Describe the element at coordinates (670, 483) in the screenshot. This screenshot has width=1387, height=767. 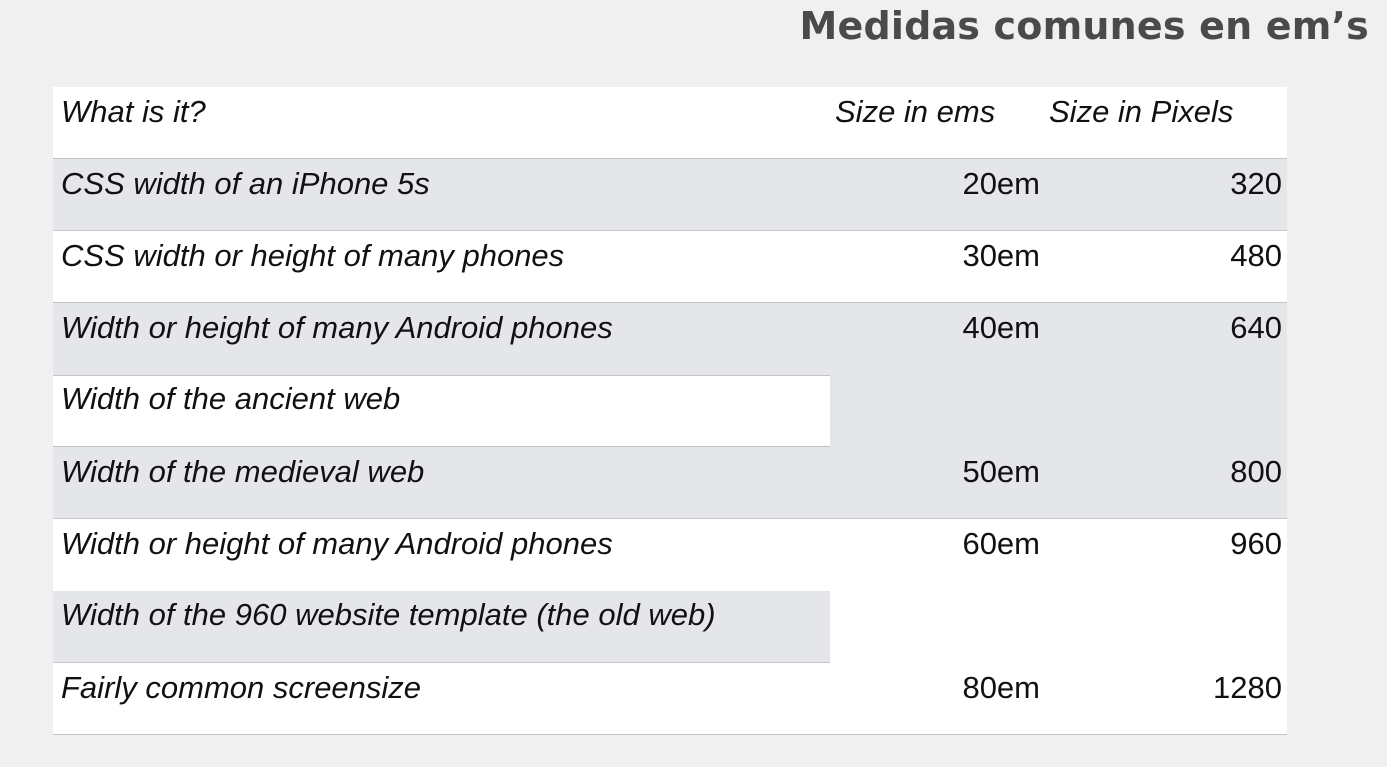
I see `table-row: Width of the medieval web 50em 800` at that location.